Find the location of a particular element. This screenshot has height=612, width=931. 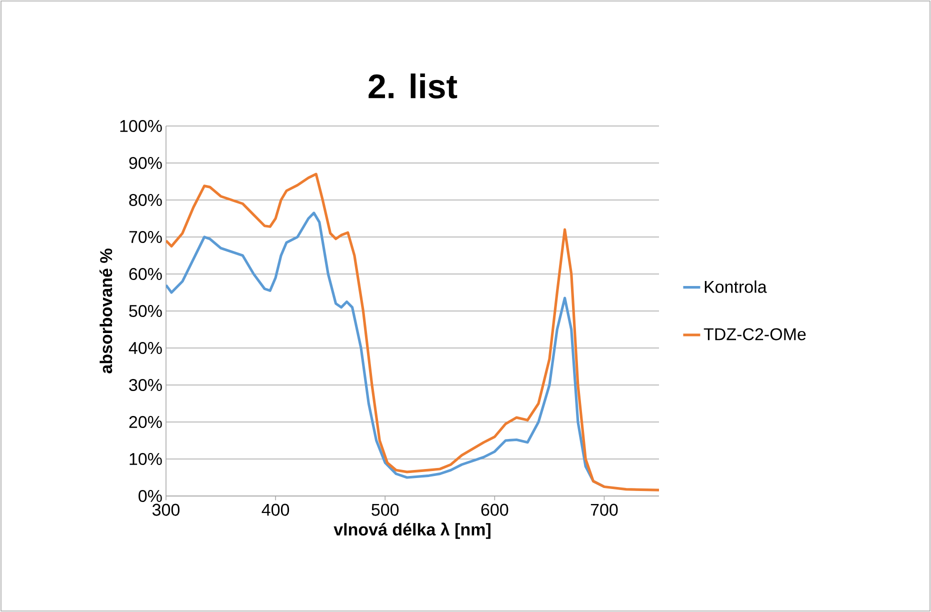

y-tick-label: 20% is located at coordinates (145, 422).